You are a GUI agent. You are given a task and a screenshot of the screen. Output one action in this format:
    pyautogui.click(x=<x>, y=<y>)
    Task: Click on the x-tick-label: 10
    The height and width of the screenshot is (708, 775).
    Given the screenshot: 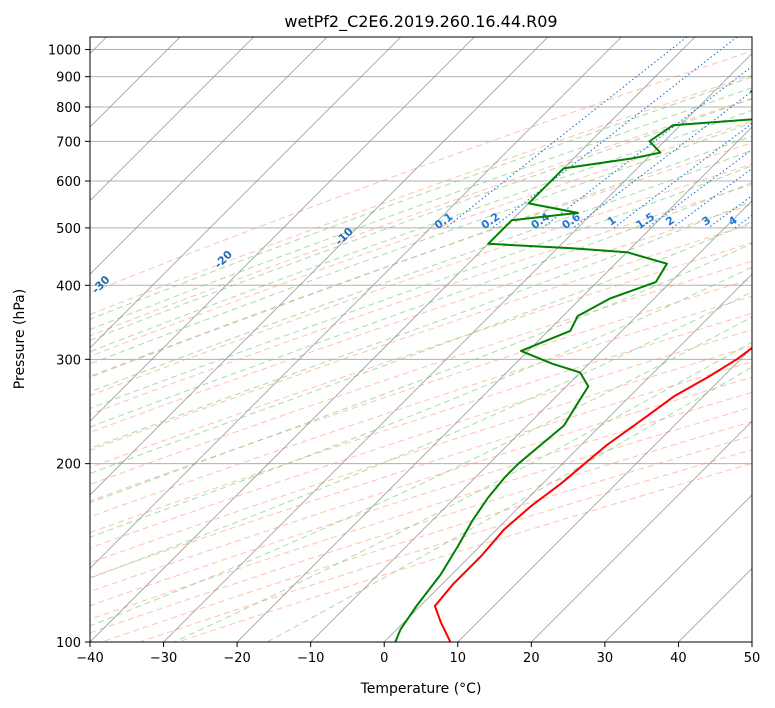 What is the action you would take?
    pyautogui.click(x=458, y=658)
    